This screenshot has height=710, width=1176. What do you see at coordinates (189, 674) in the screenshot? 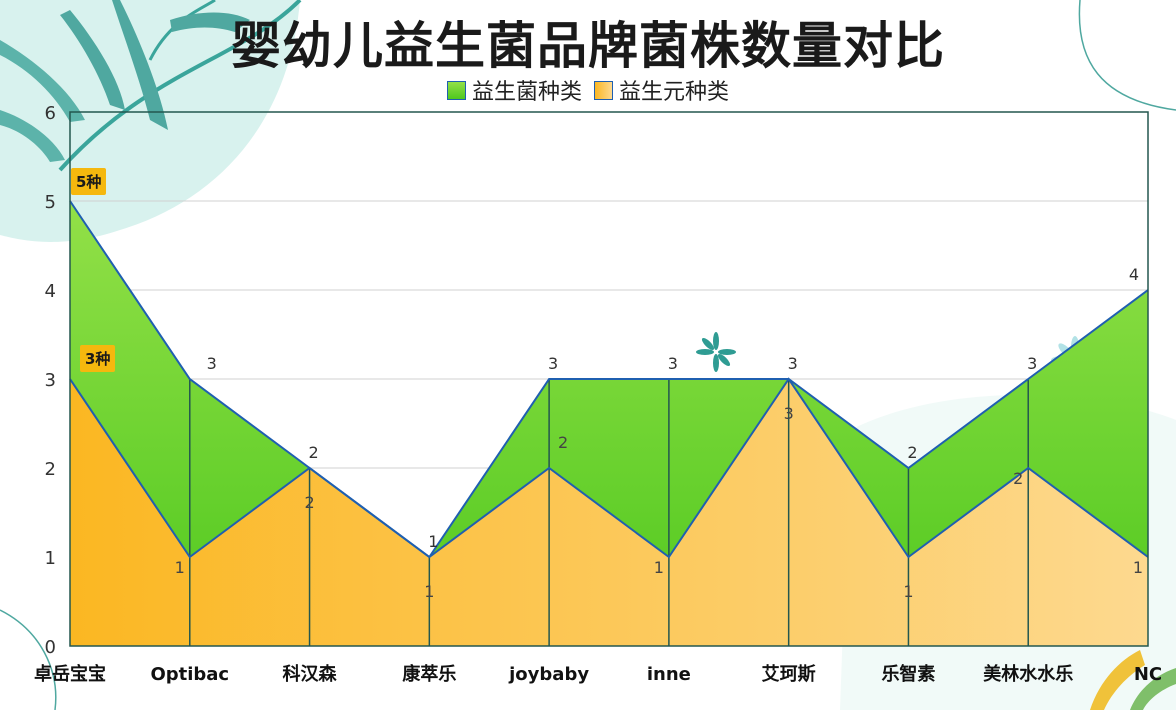
I see `x-tick-label: Optibac` at bounding box center [189, 674].